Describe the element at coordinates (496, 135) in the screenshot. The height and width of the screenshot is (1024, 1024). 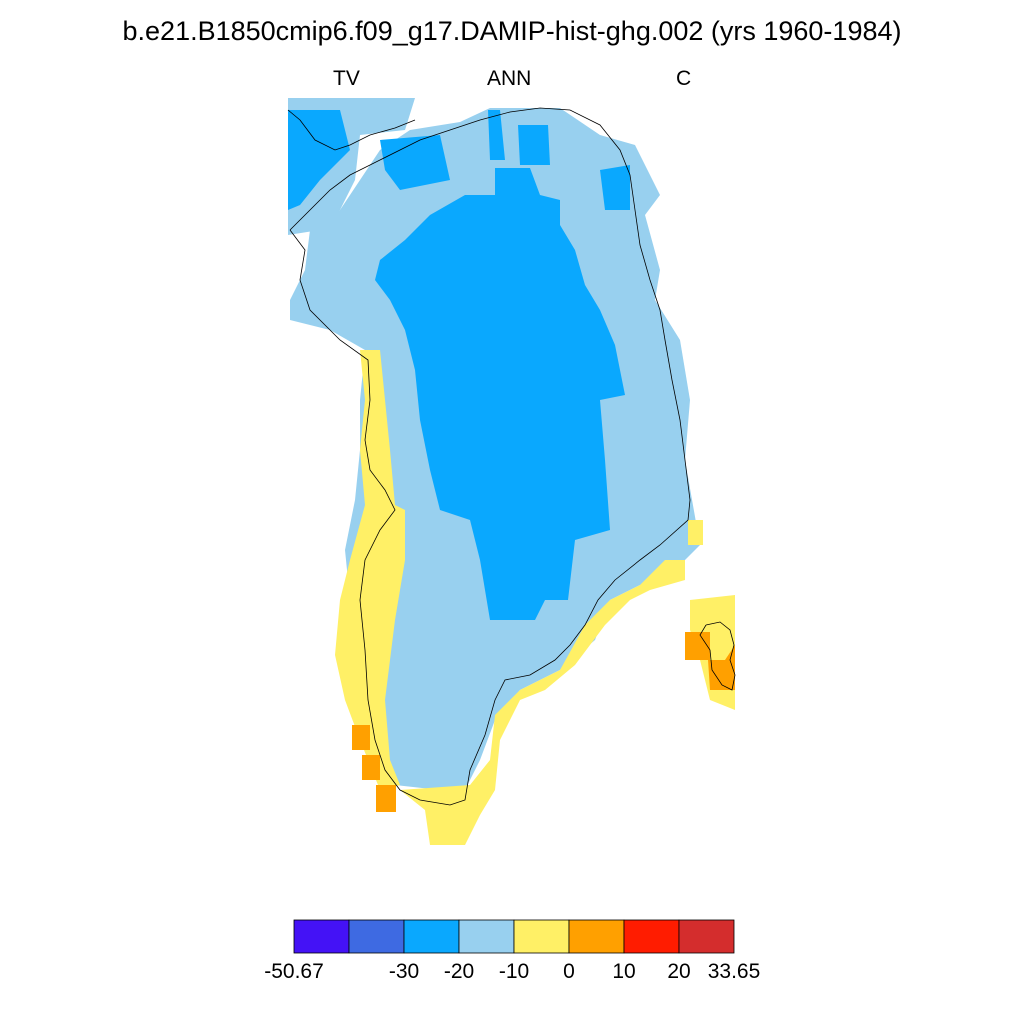
I see `north-inner-strip` at that location.